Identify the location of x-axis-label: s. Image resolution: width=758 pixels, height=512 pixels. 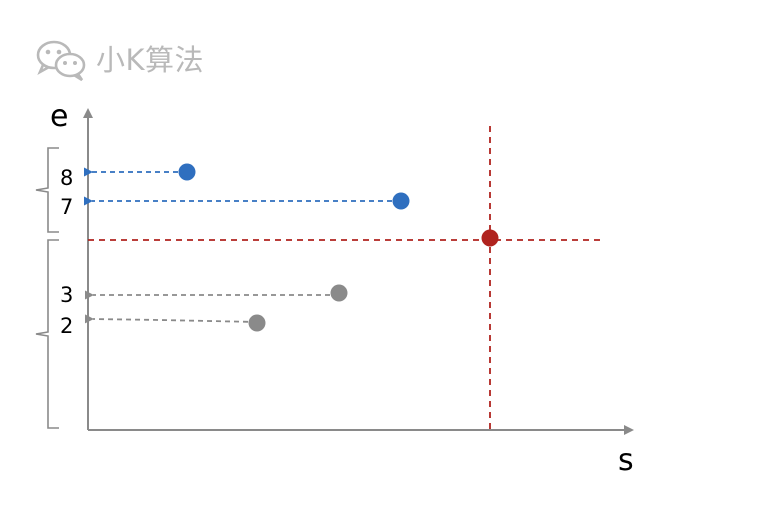
(626, 460).